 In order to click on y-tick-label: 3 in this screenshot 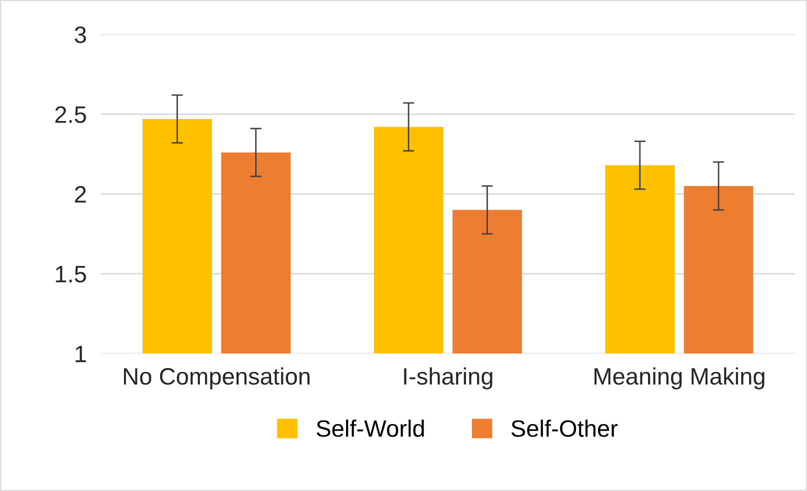, I will do `click(80, 35)`.